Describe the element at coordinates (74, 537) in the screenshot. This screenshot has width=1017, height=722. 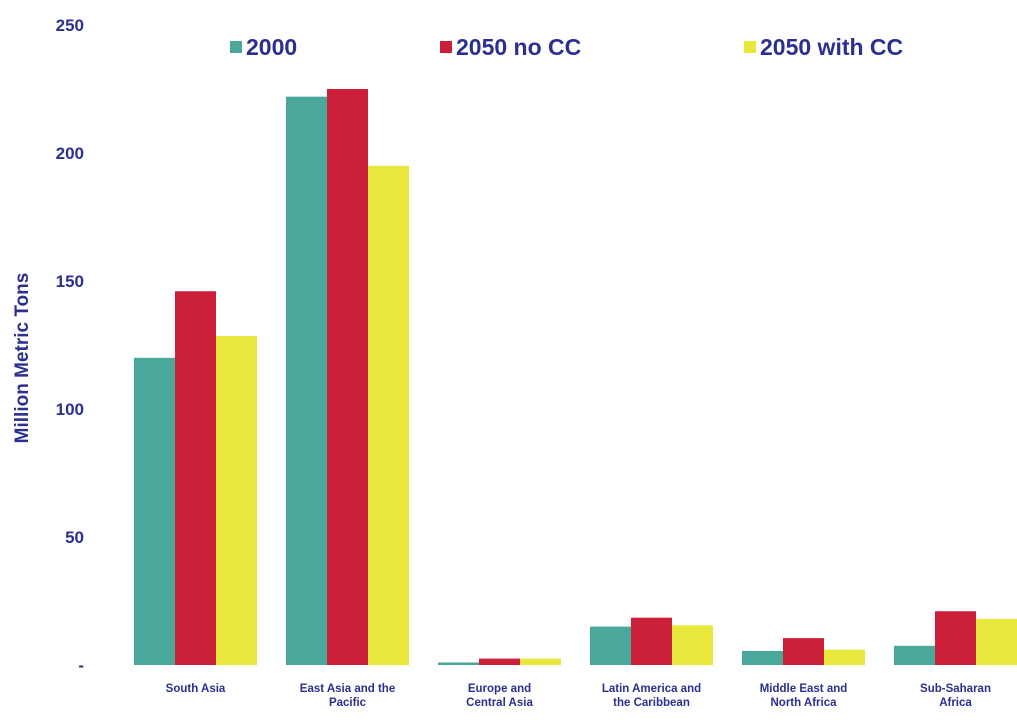
I see `y-tick-label: 50` at that location.